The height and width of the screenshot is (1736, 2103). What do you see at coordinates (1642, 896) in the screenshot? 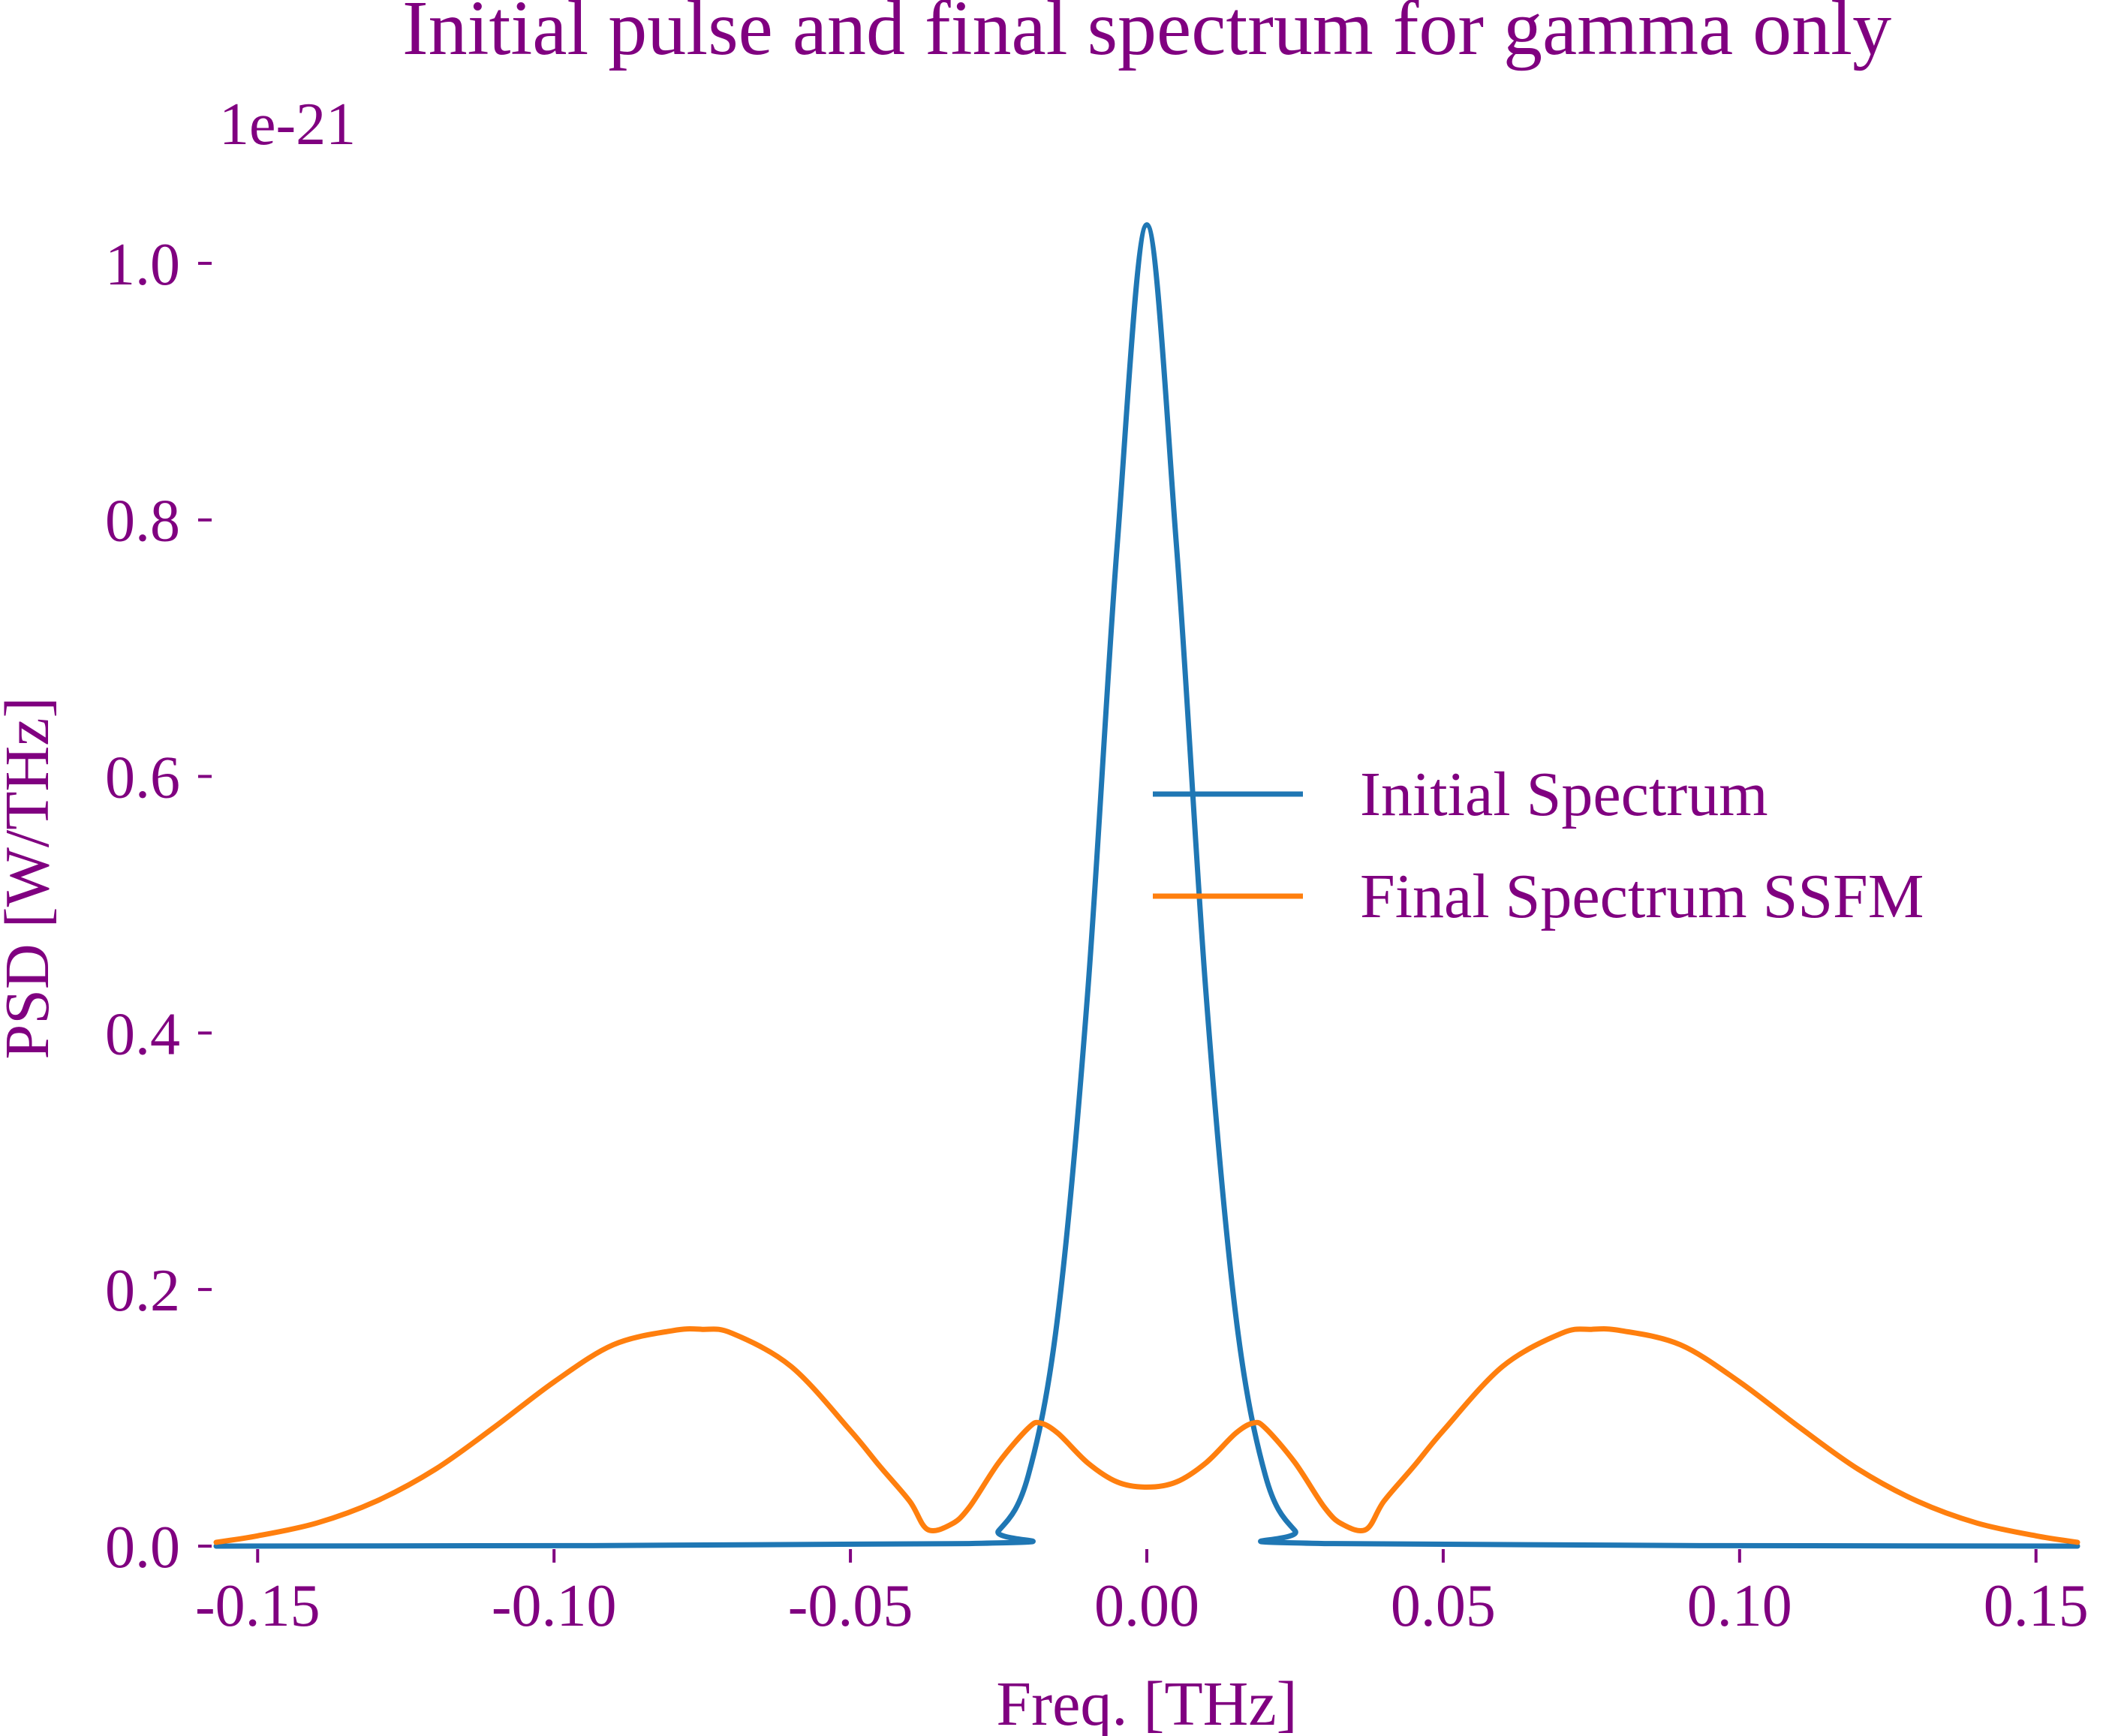
I see `legend-label: Final Spectrum SSFM` at bounding box center [1642, 896].